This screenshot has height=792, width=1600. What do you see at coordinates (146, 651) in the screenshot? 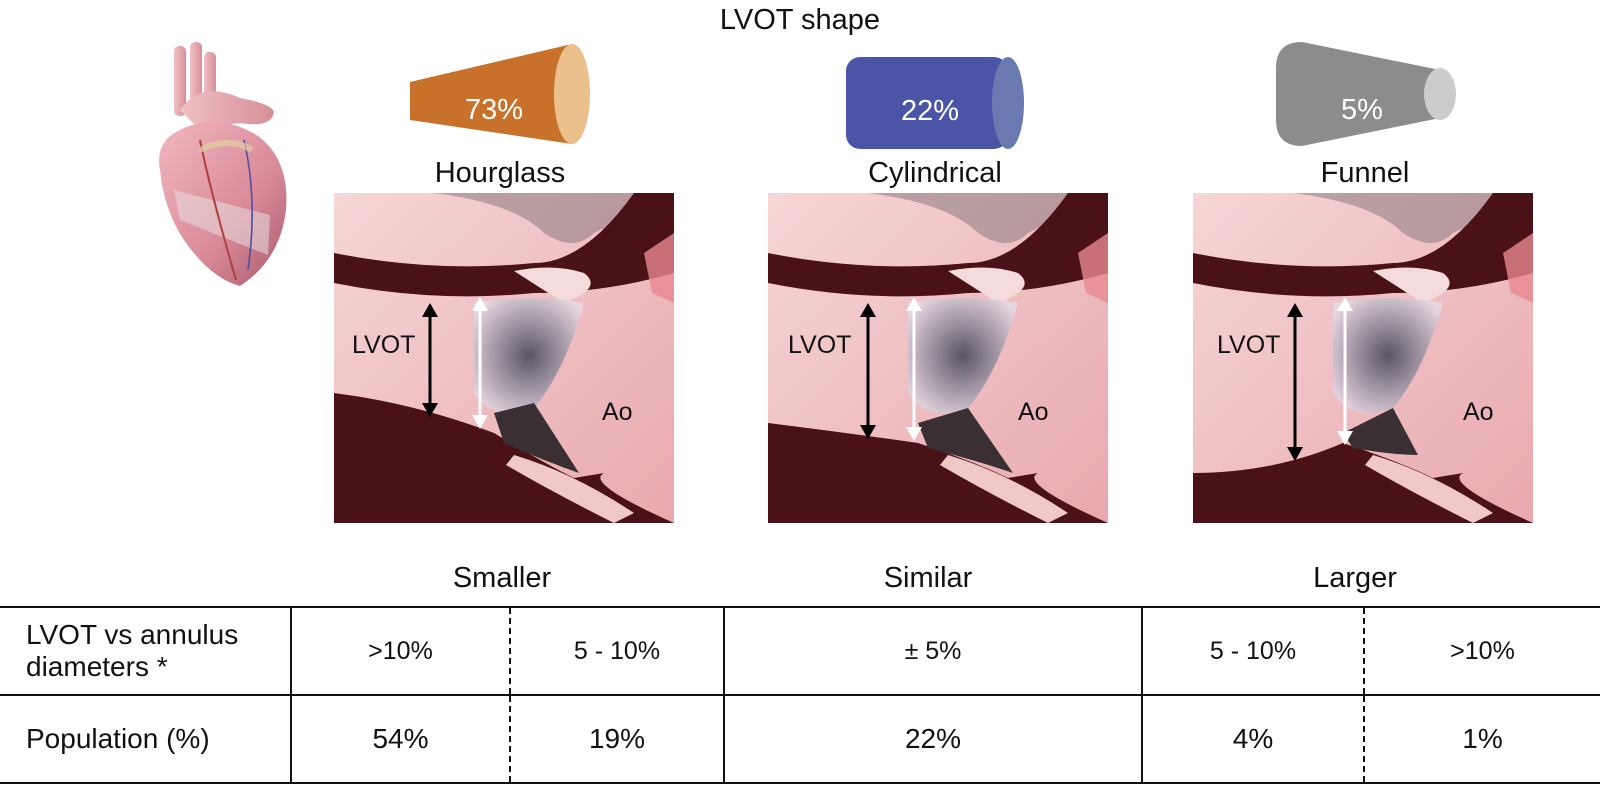
I see `row-header-diameters: LVOT vs annulus diameters *` at bounding box center [146, 651].